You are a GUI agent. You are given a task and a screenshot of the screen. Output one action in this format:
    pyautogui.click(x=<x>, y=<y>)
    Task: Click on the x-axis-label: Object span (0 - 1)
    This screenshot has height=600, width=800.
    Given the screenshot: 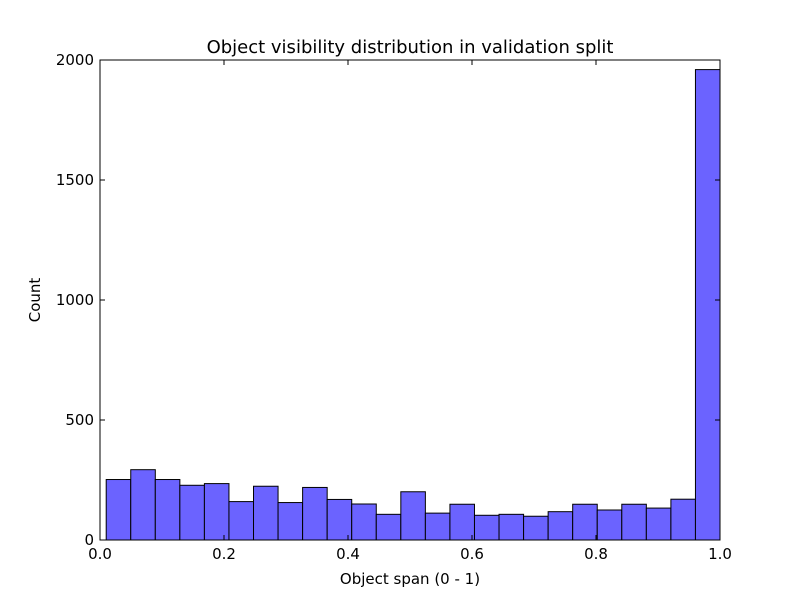 What is the action you would take?
    pyautogui.click(x=410, y=579)
    